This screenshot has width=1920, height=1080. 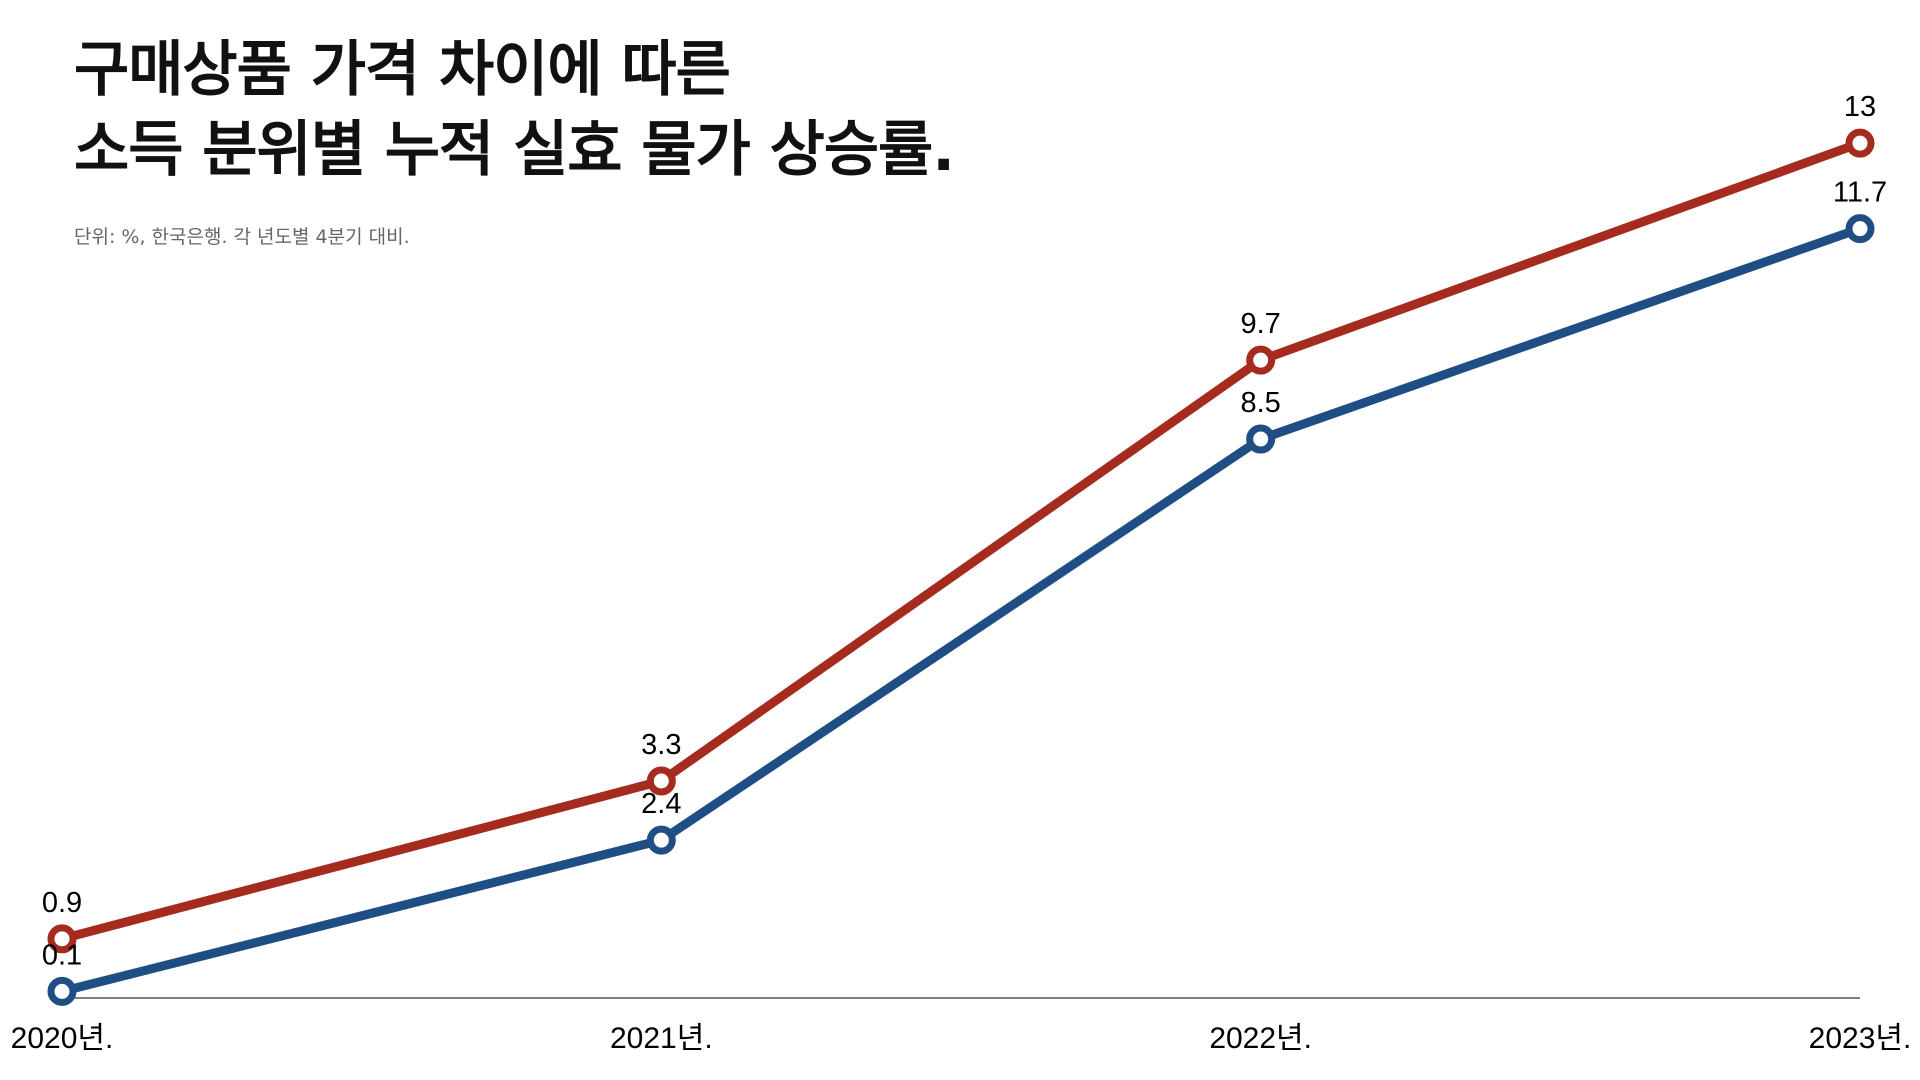 What do you see at coordinates (402, 70) in the screenshot?
I see `chart-title-line-1: 구매상품 가격 차이에 따른` at bounding box center [402, 70].